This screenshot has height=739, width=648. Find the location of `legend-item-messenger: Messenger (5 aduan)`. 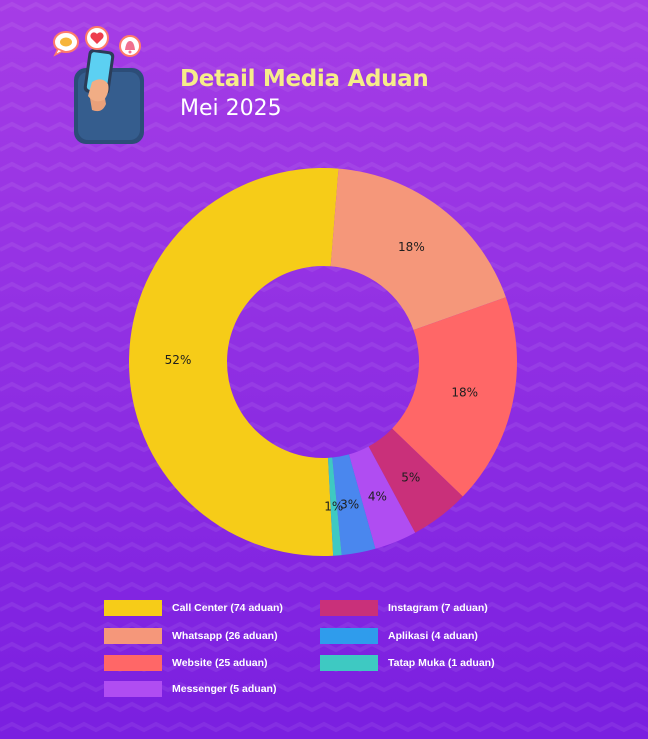

legend-item-messenger: Messenger (5 aduan) is located at coordinates (190, 689).